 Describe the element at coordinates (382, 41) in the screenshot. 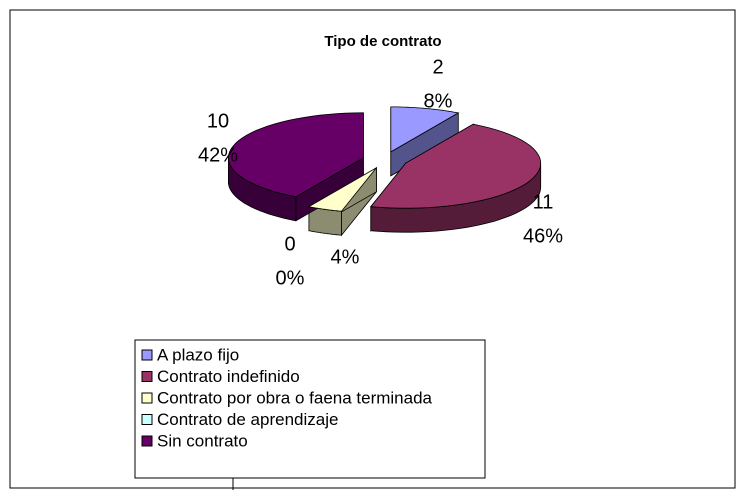

I see `chart-title: Tipo de contrato` at that location.